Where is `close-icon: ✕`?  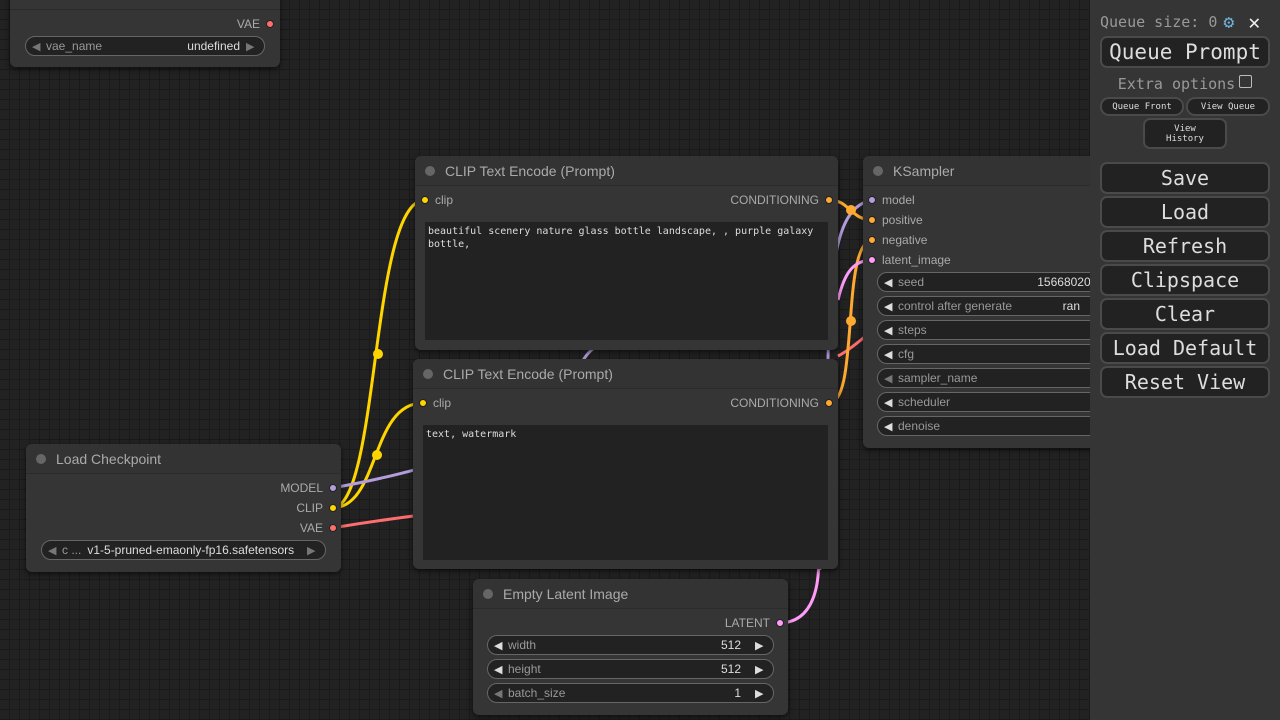
close-icon: ✕ is located at coordinates (1254, 22).